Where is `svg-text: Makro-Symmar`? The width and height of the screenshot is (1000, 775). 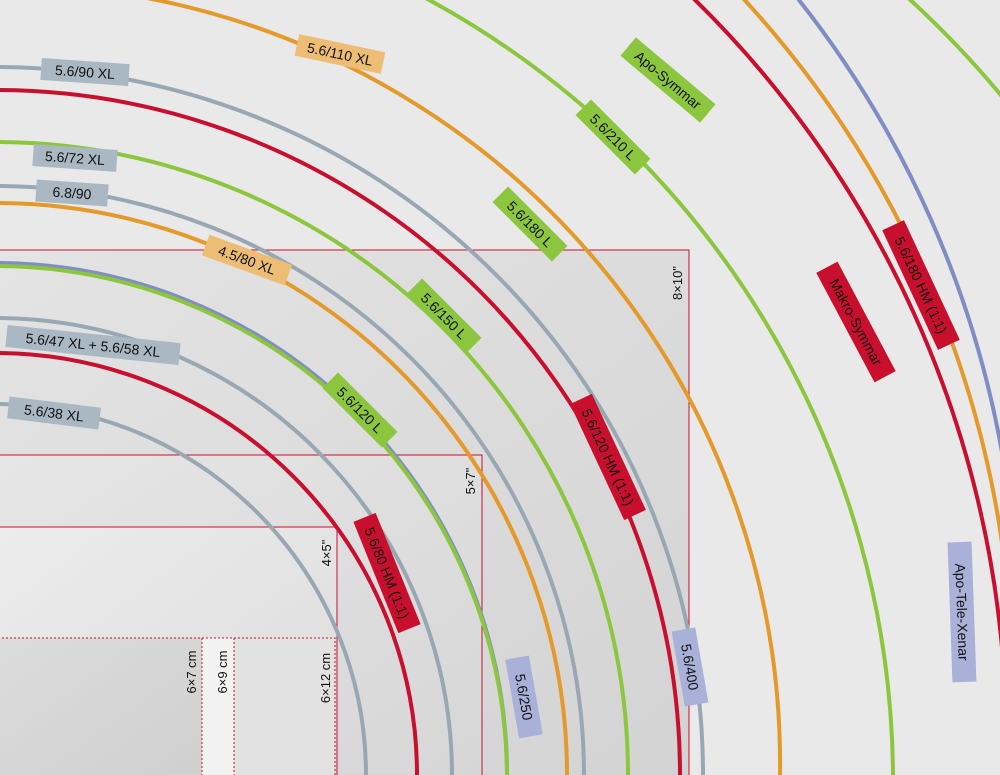 svg-text: Makro-Symmar is located at coordinates (855, 322).